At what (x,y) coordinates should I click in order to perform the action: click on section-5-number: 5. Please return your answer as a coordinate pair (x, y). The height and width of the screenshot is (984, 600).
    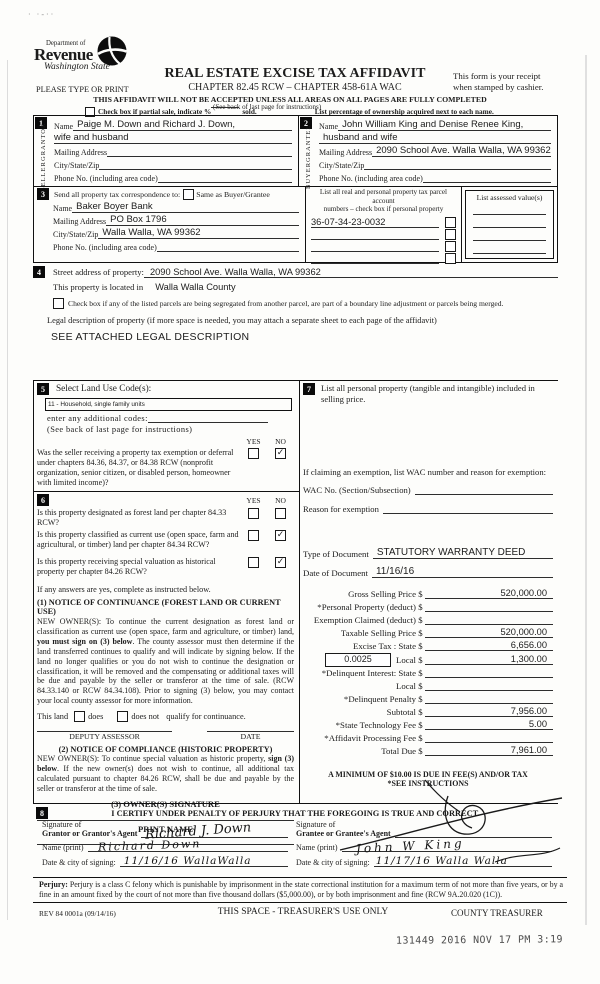
    Looking at the image, I should click on (43, 389).